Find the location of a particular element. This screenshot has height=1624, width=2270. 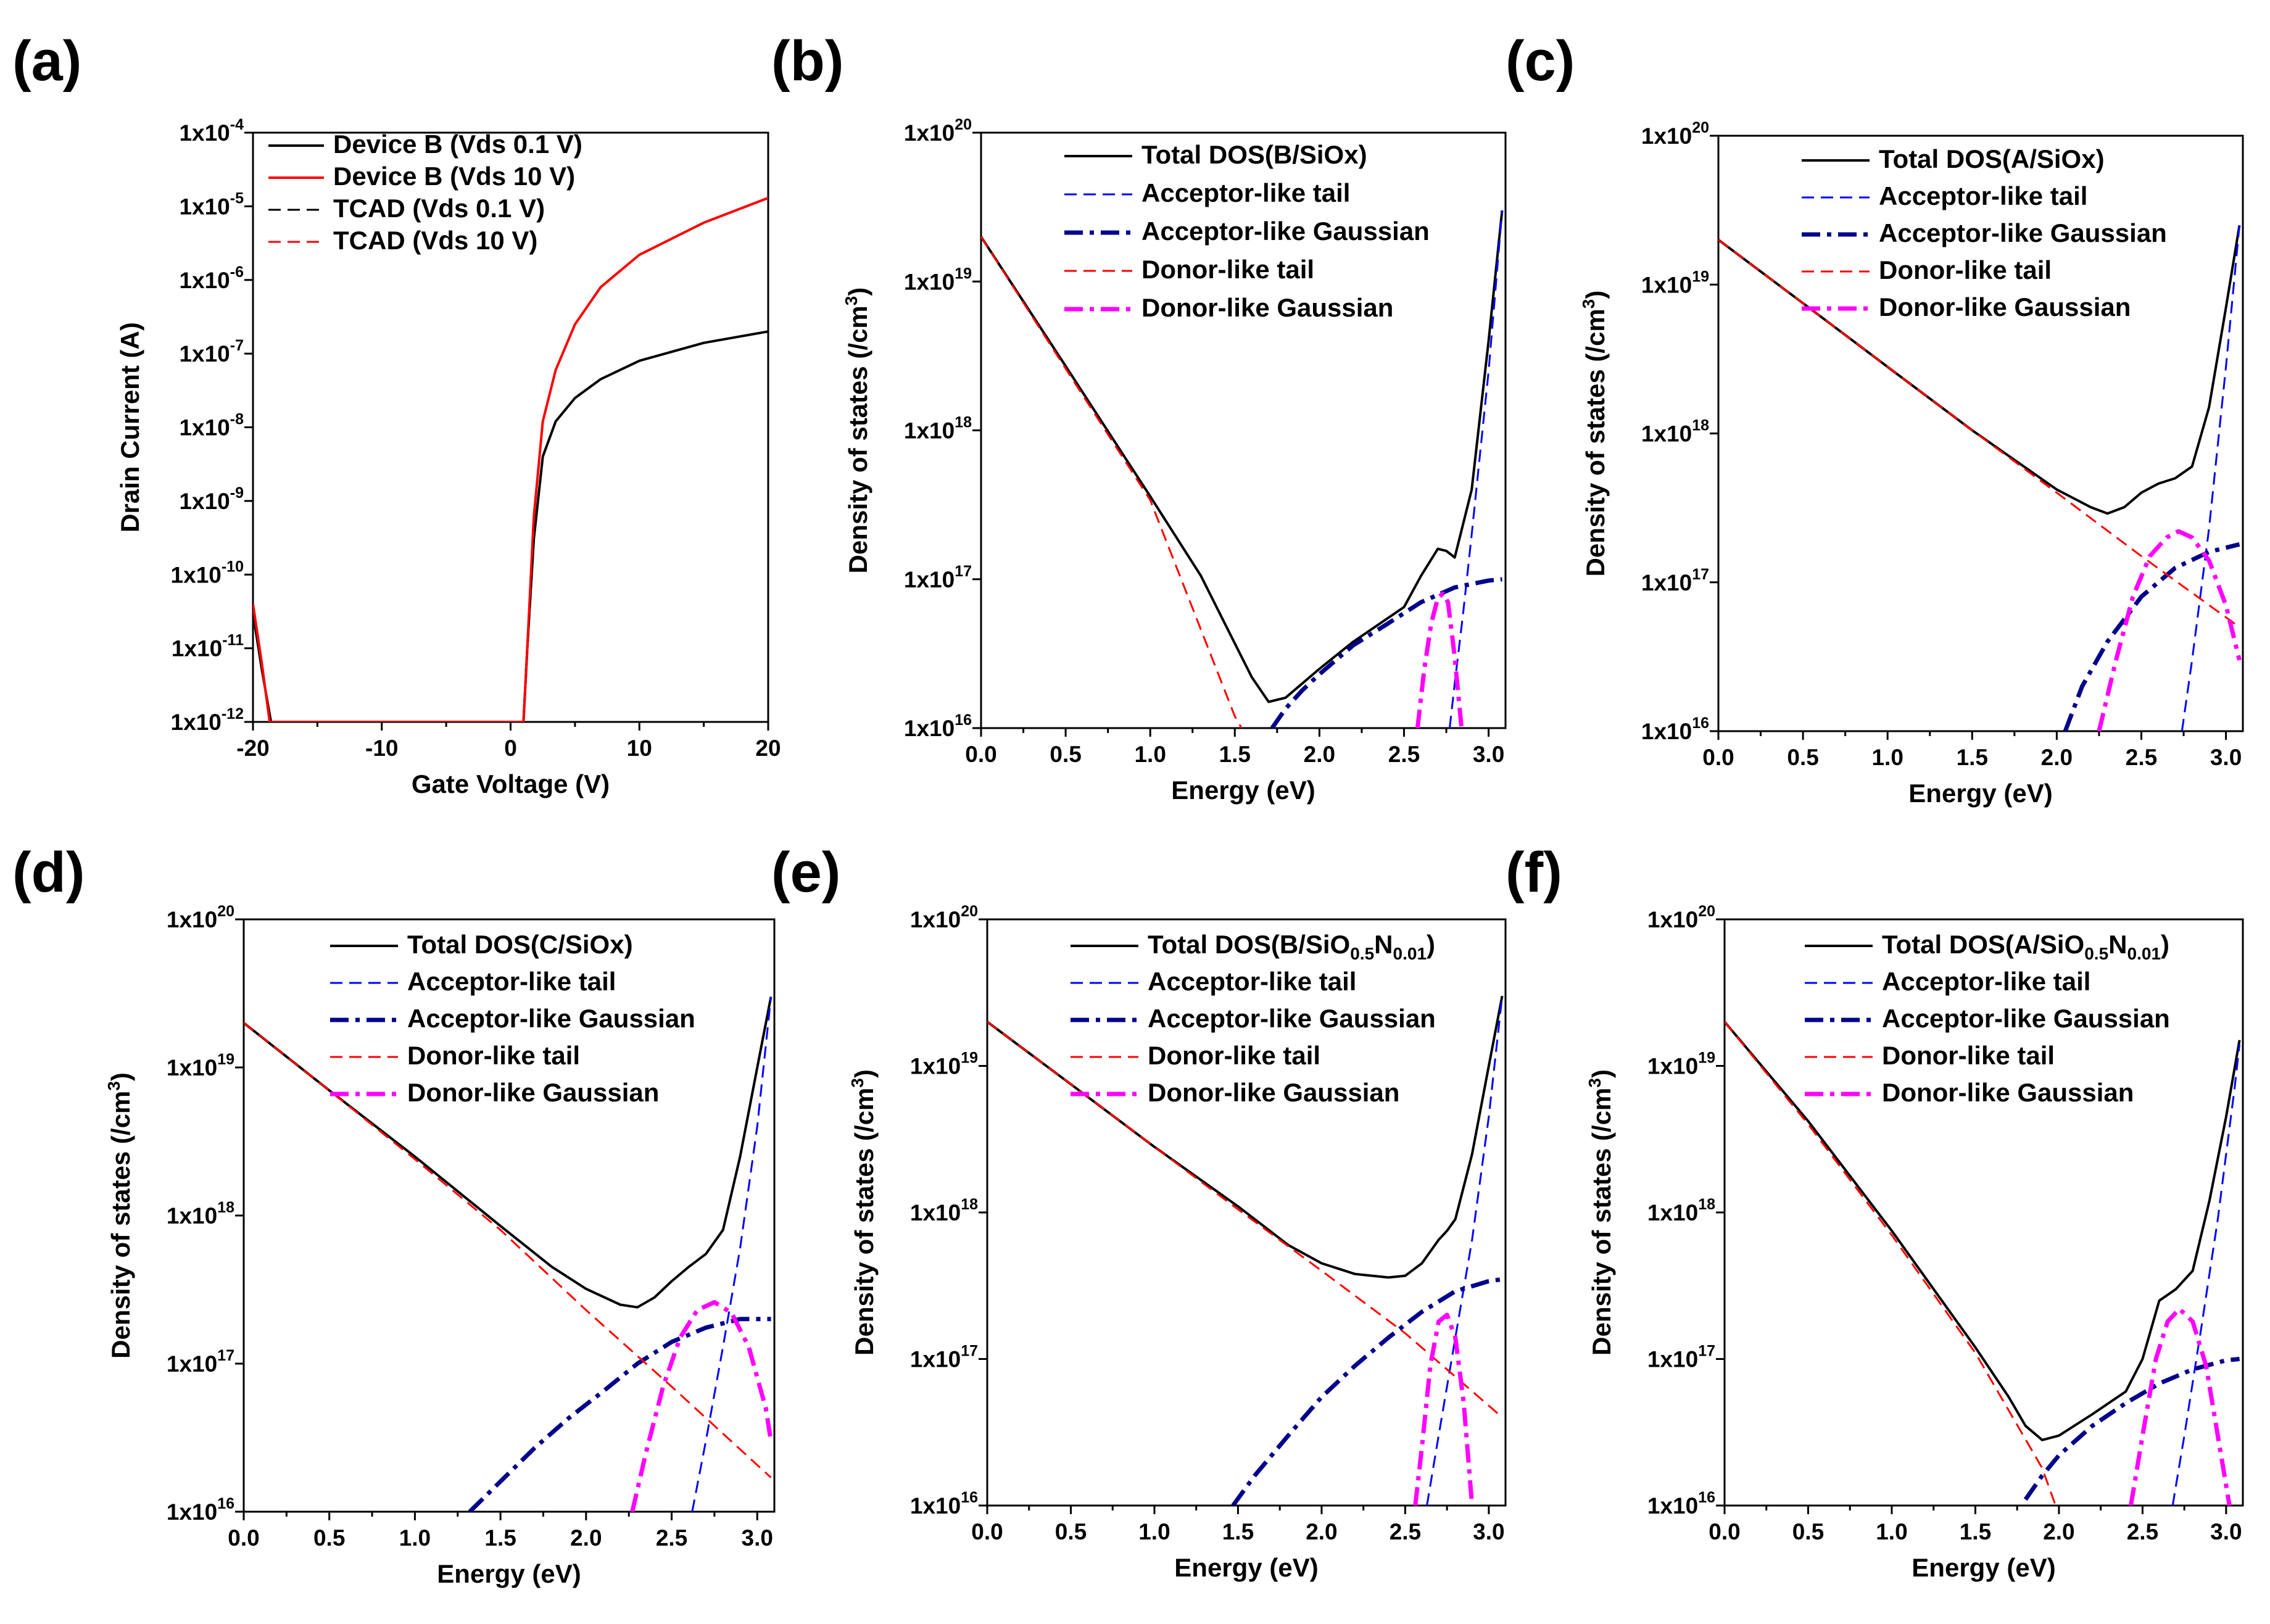

x-tick-label: 20 is located at coordinates (768, 748).